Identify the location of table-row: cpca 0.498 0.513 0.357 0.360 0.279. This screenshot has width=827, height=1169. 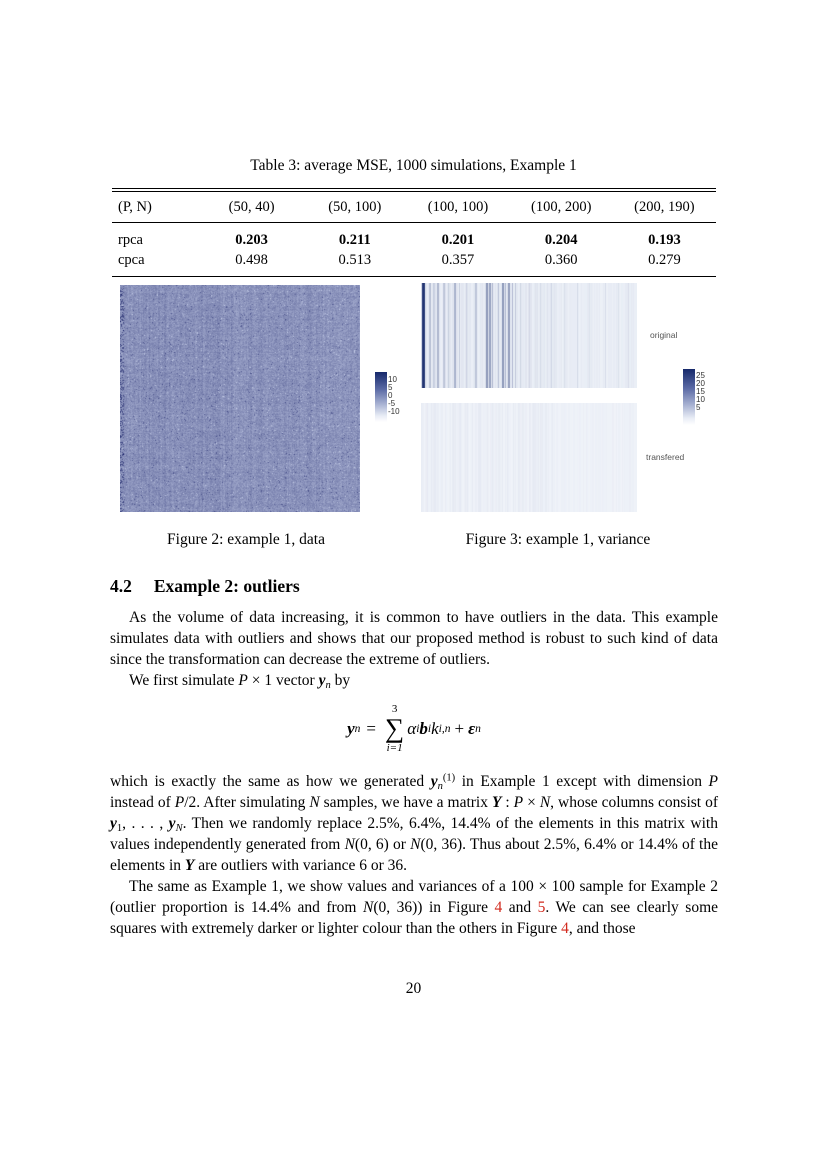
(414, 261).